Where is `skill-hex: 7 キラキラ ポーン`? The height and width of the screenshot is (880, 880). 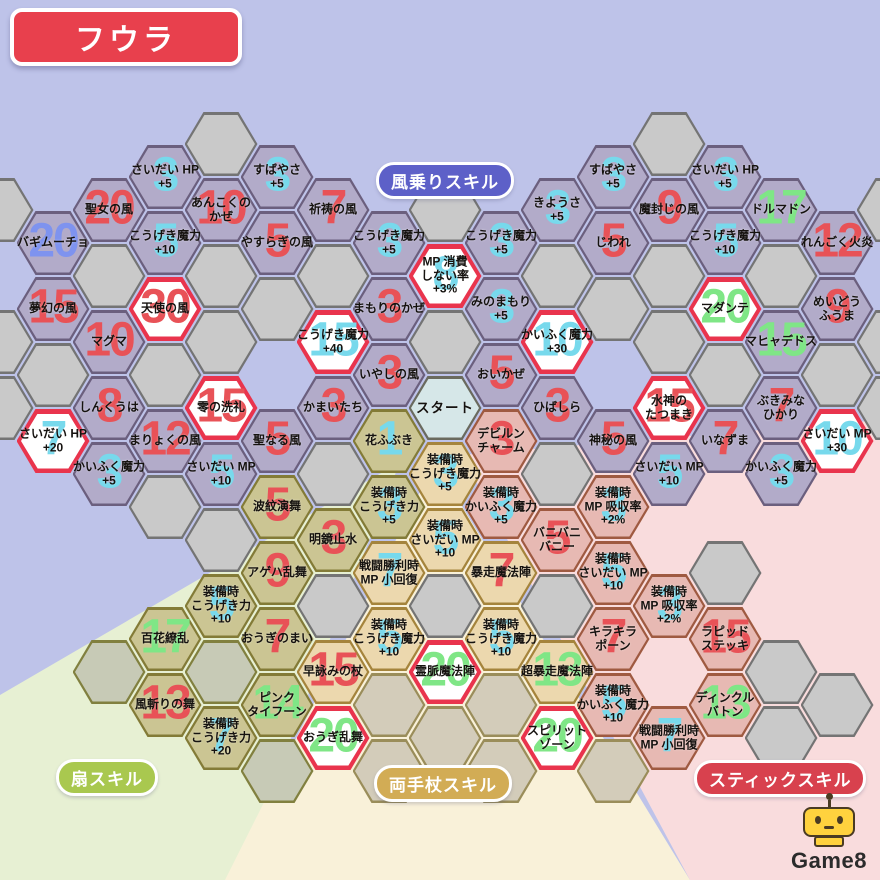
skill-hex: 7 キラキラ ポーン is located at coordinates (613, 639).